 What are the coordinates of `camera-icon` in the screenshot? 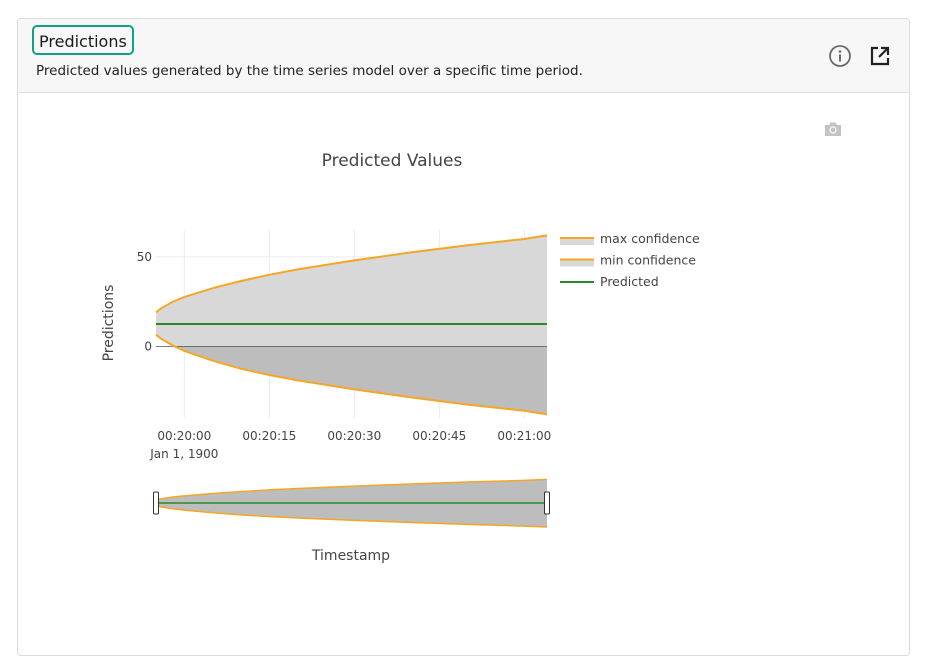 It's located at (833, 129).